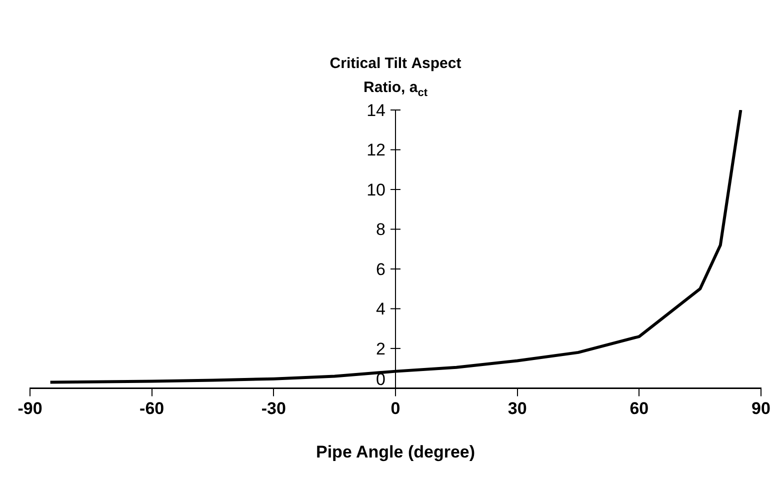  What do you see at coordinates (639, 408) in the screenshot?
I see `x-tick-label: 60` at bounding box center [639, 408].